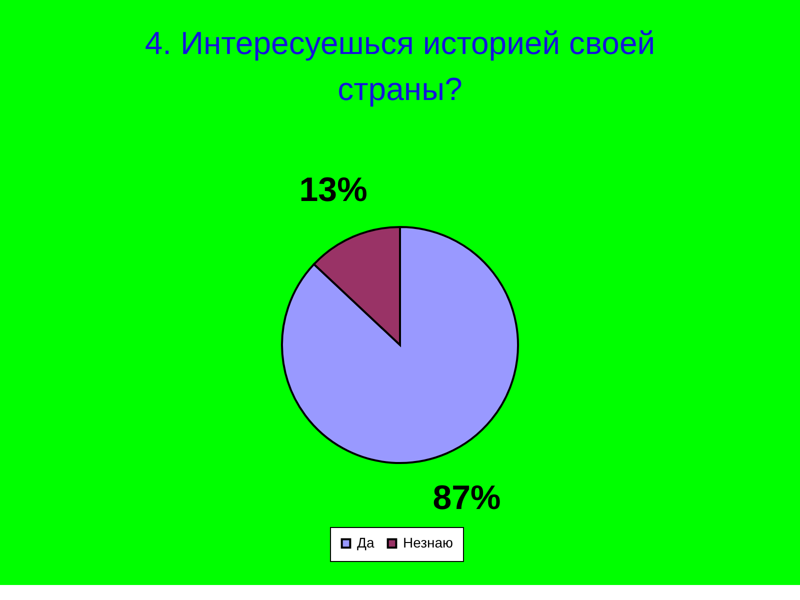 Image resolution: width=800 pixels, height=600 pixels. I want to click on data-label: 13%, so click(333, 189).